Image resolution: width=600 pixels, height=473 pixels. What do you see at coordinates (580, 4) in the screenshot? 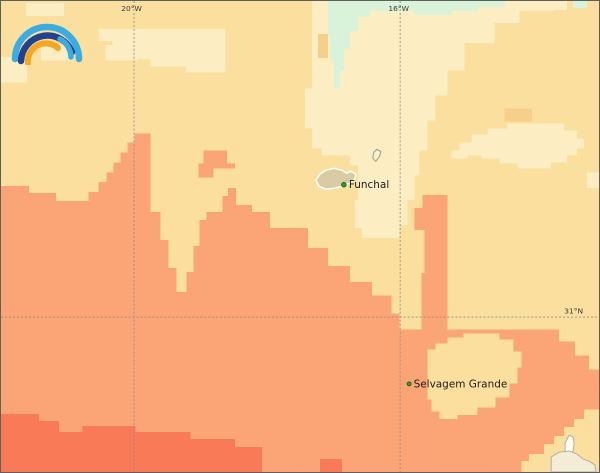
I see `region-mint-patch` at bounding box center [580, 4].